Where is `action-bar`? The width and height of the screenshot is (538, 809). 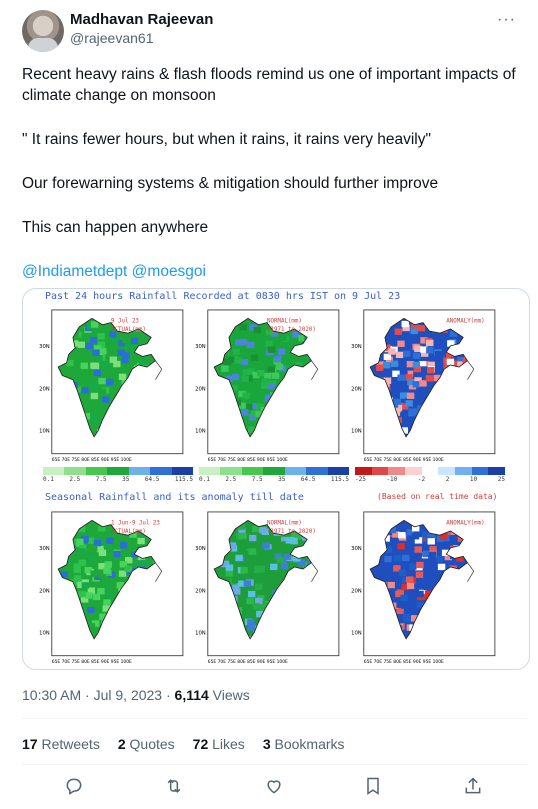
action-bar is located at coordinates (274, 787).